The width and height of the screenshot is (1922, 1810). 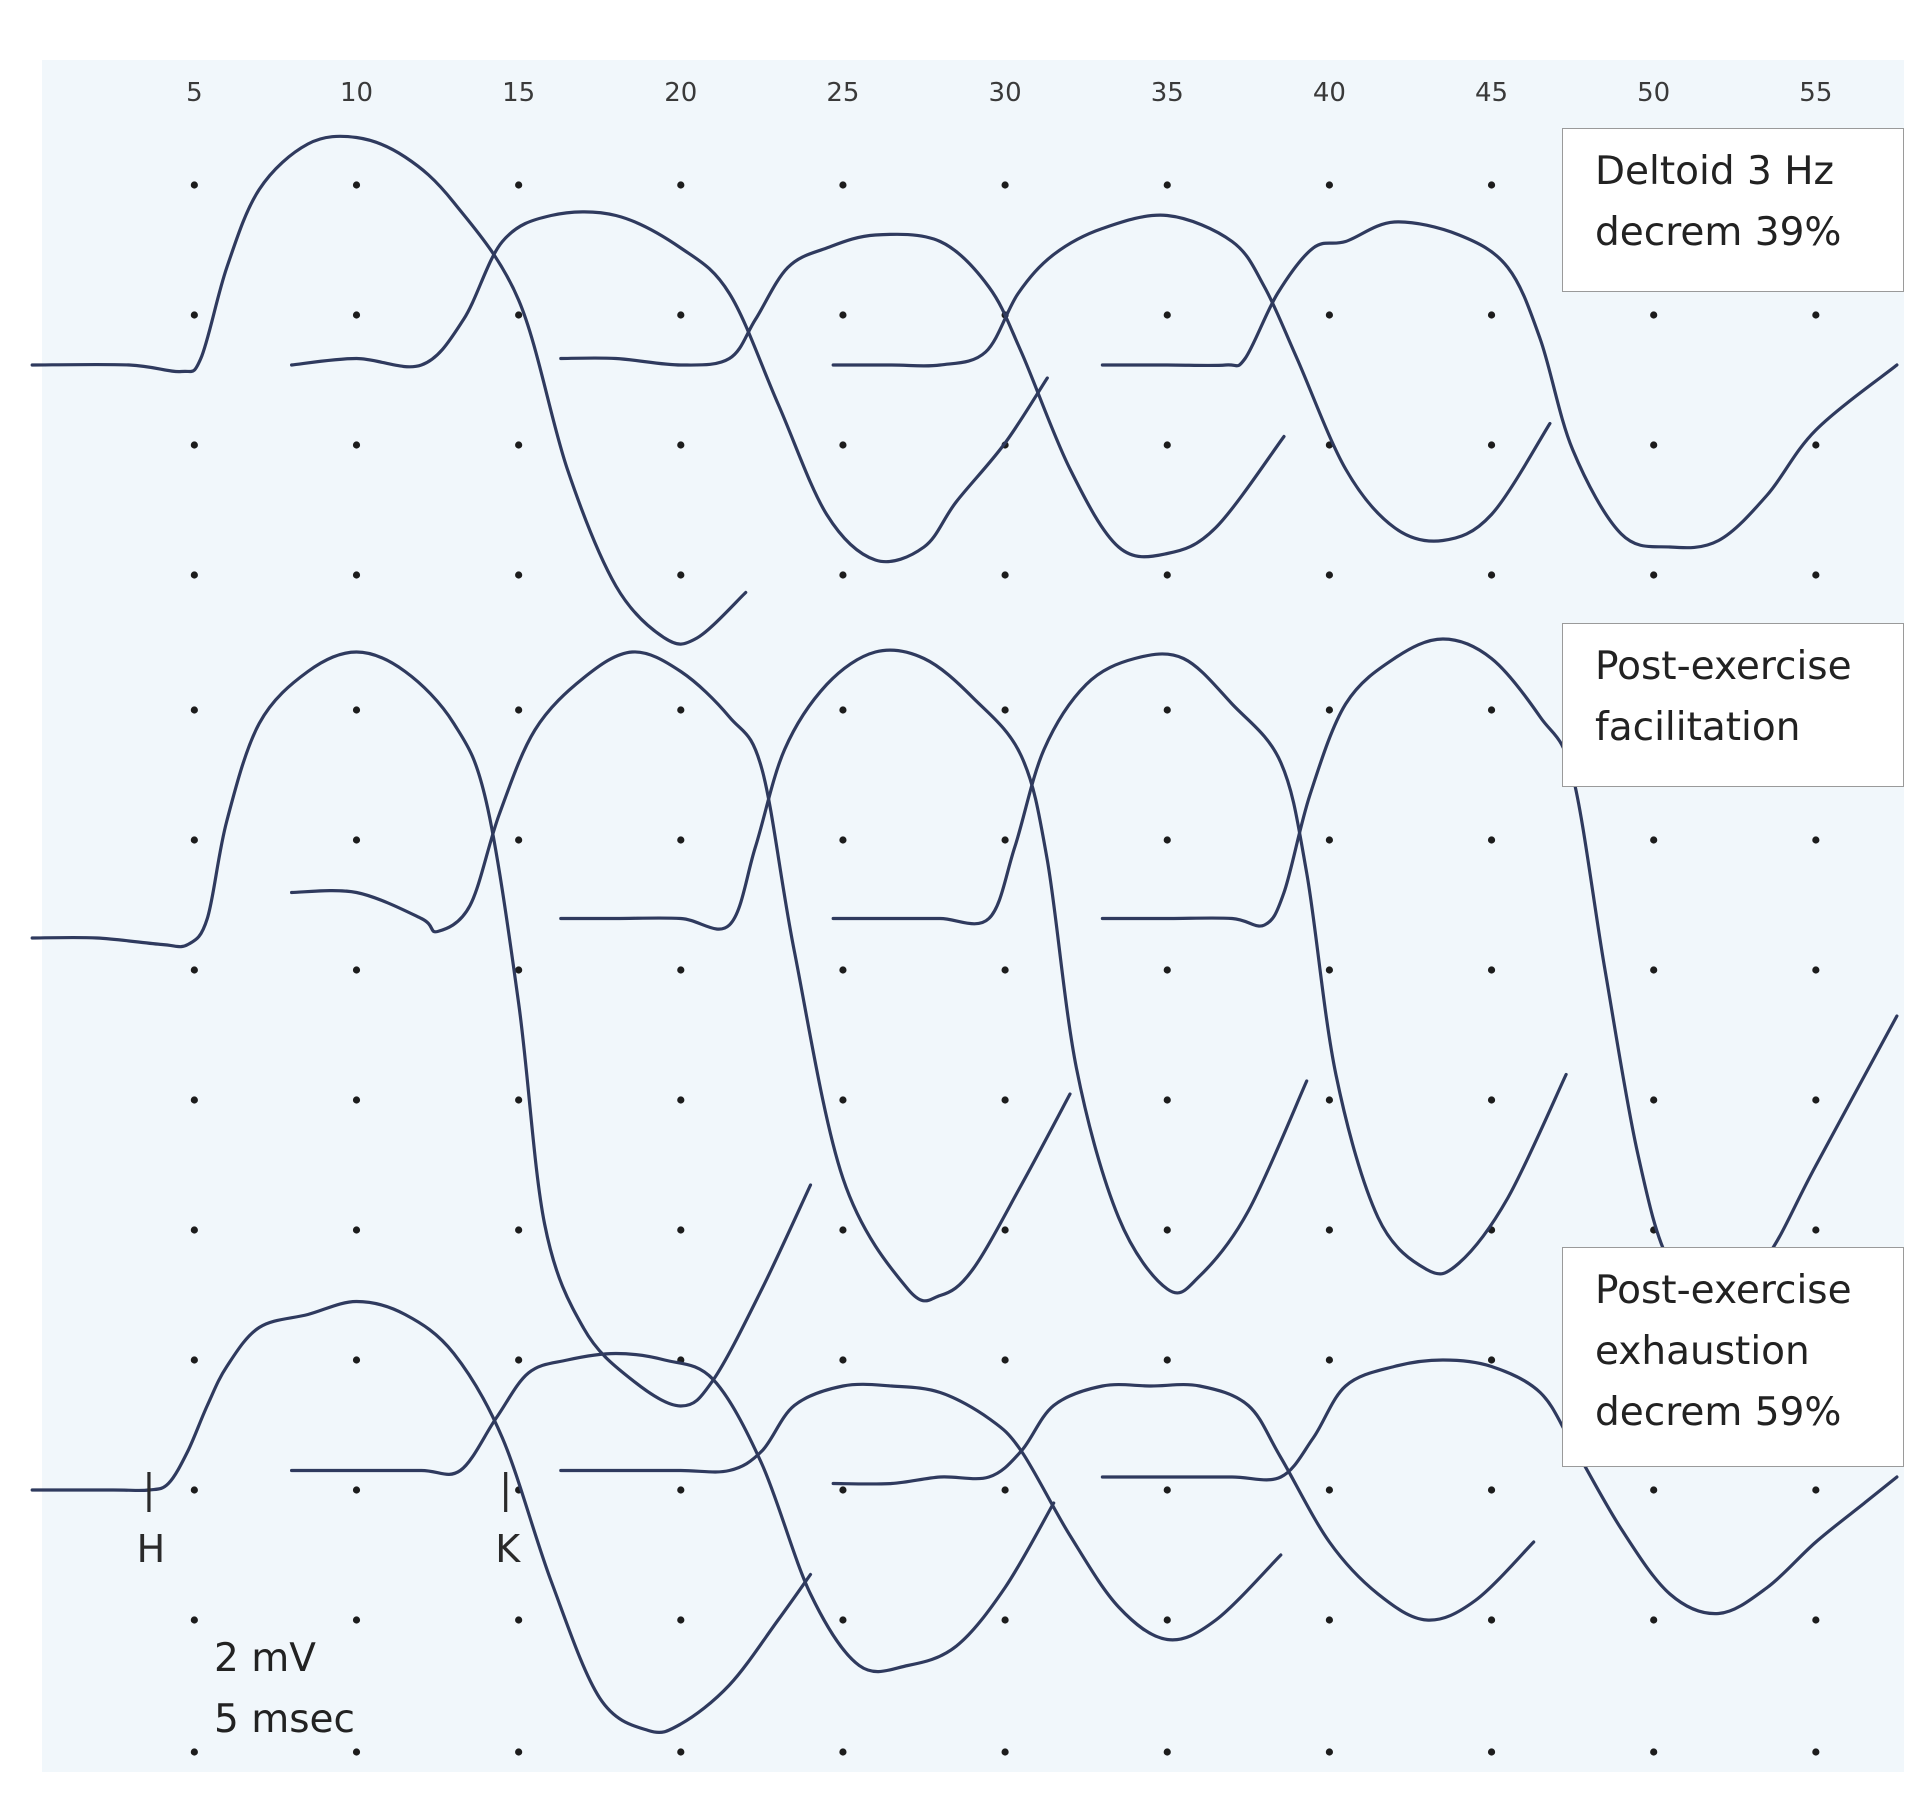 I want to click on voltage-scale-label: 2 mV, so click(x=265, y=1658).